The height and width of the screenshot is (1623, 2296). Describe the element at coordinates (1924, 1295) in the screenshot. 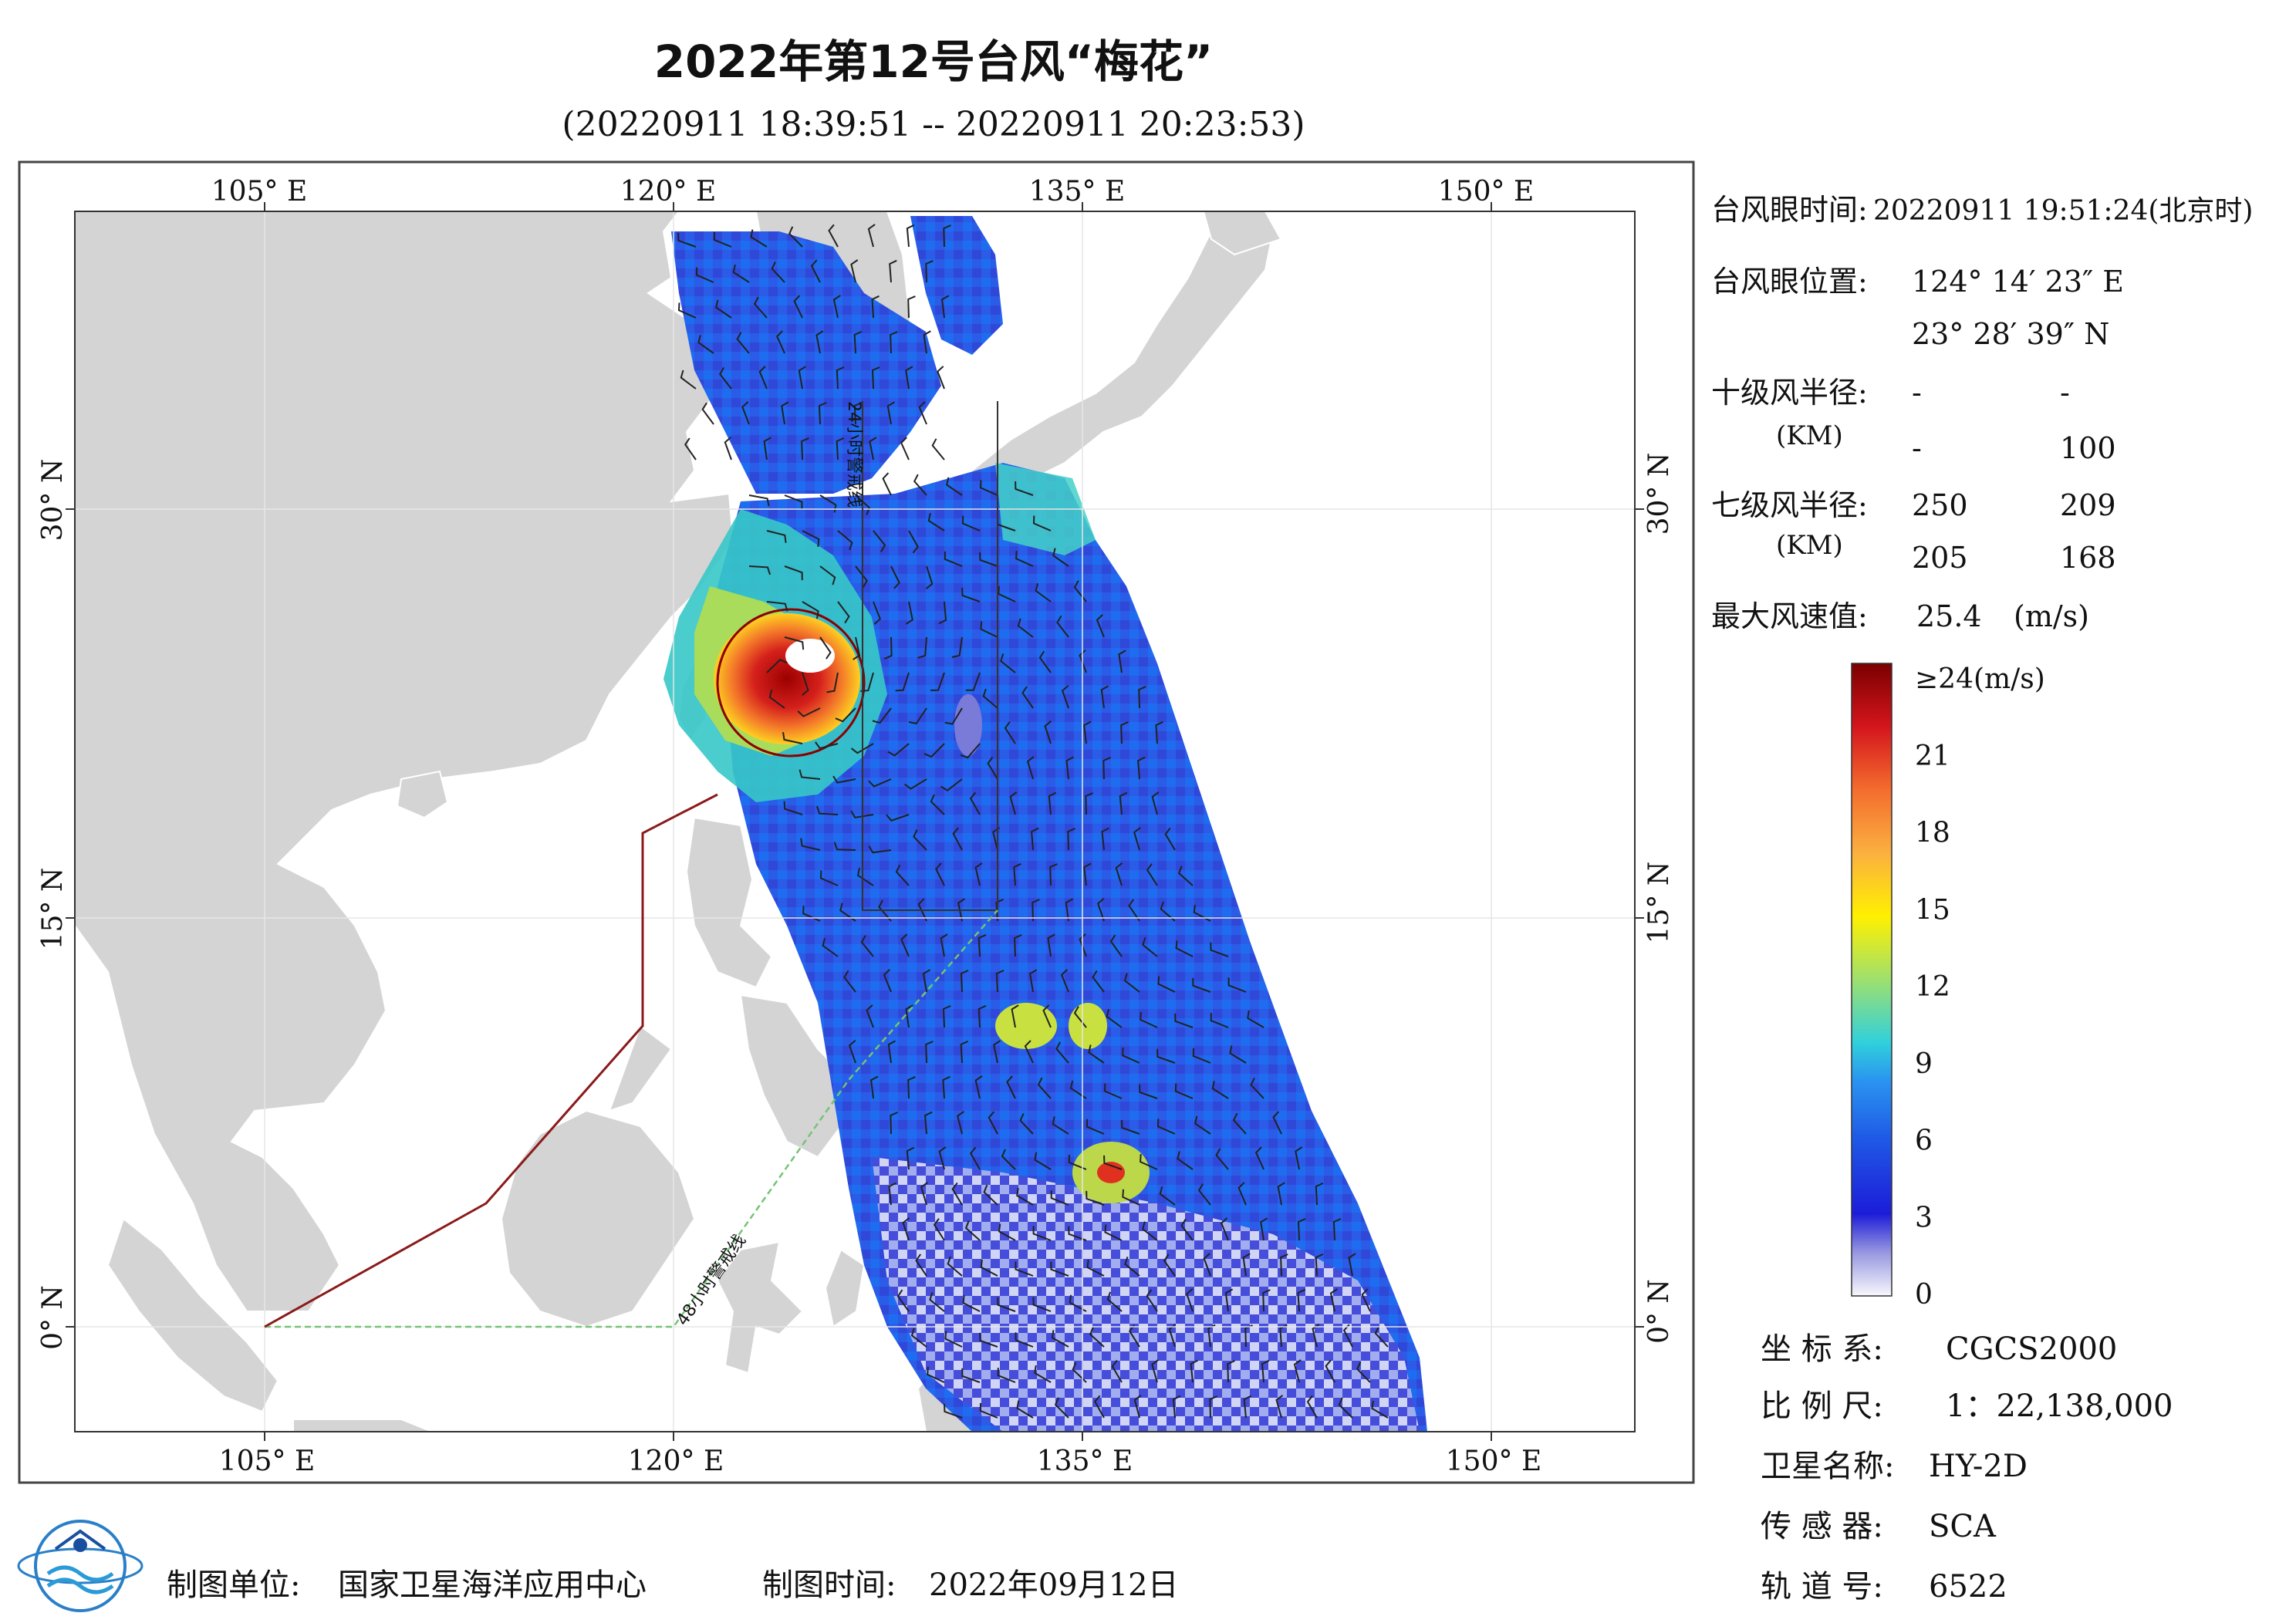

I see `colorbar-tick-label: 0` at that location.